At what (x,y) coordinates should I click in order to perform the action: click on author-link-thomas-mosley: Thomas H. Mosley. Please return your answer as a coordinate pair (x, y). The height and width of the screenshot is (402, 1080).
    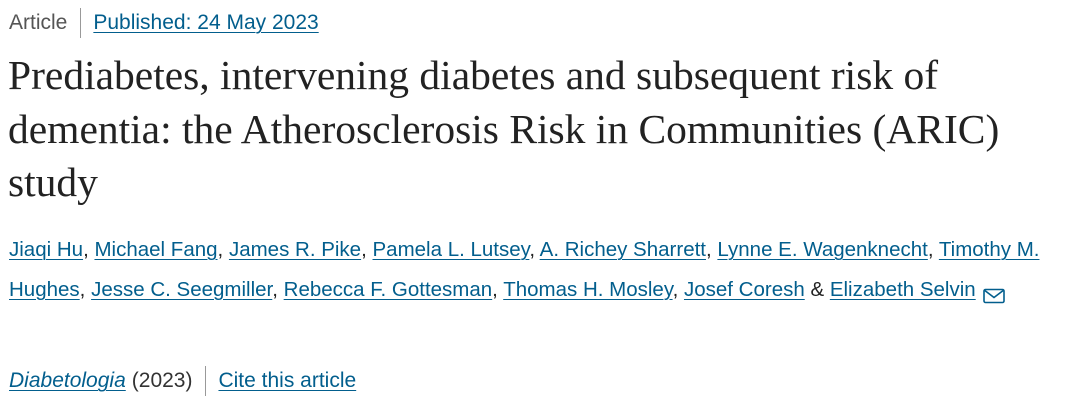
    Looking at the image, I should click on (588, 289).